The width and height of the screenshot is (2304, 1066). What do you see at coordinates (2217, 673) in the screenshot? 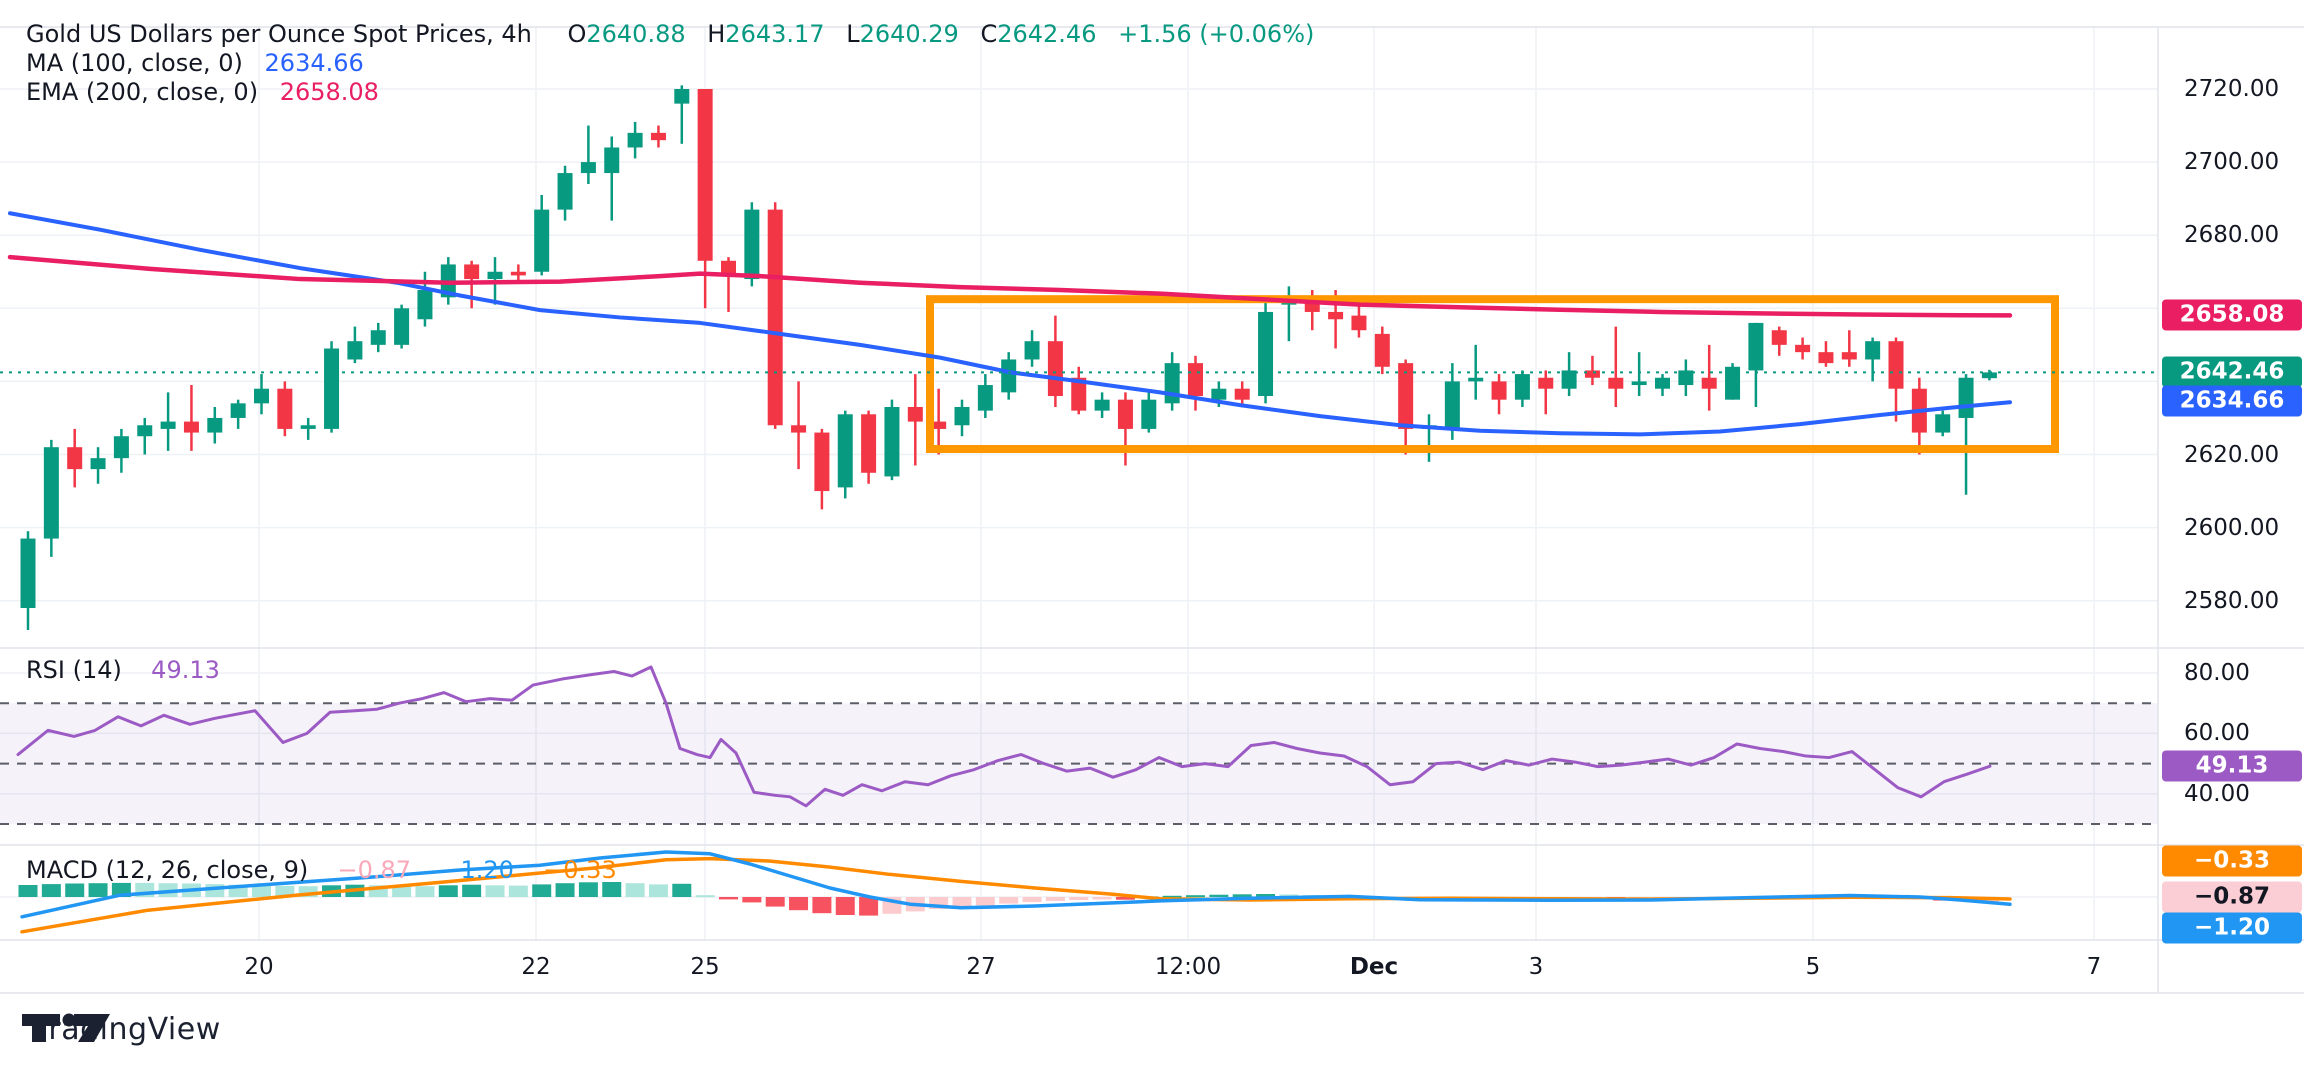
I see `rsi-axis-label: 80.00` at bounding box center [2217, 673].